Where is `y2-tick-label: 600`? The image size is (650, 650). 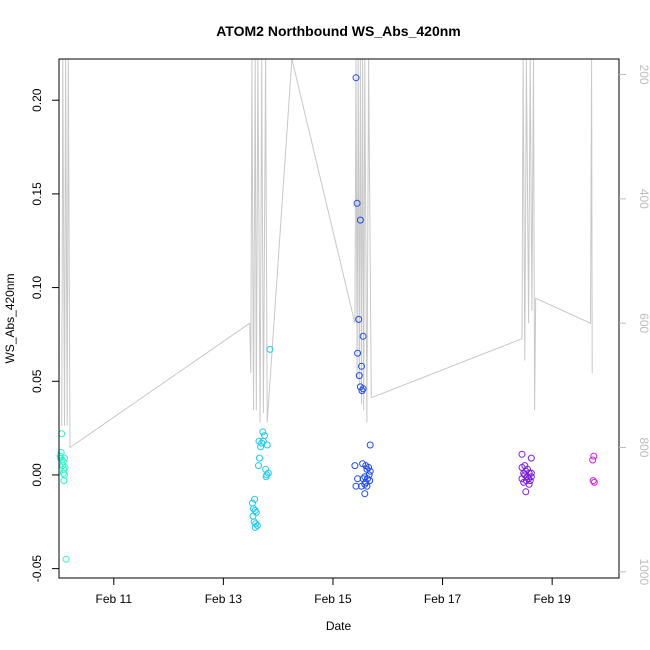
y2-tick-label: 600 is located at coordinates (643, 323).